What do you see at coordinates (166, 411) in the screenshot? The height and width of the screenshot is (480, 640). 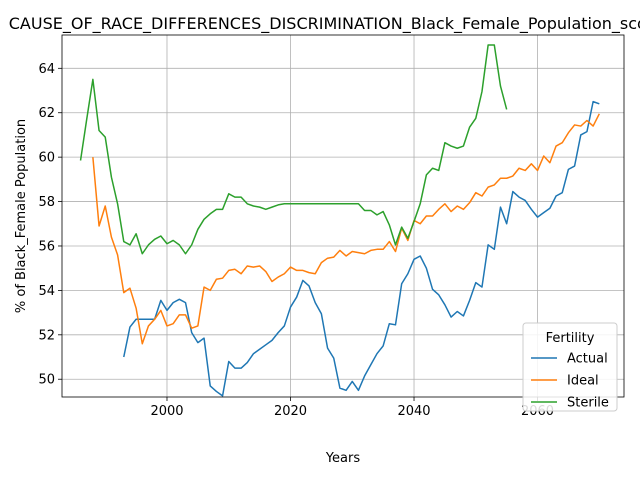 I see `x-tick-label: 2000` at bounding box center [166, 411].